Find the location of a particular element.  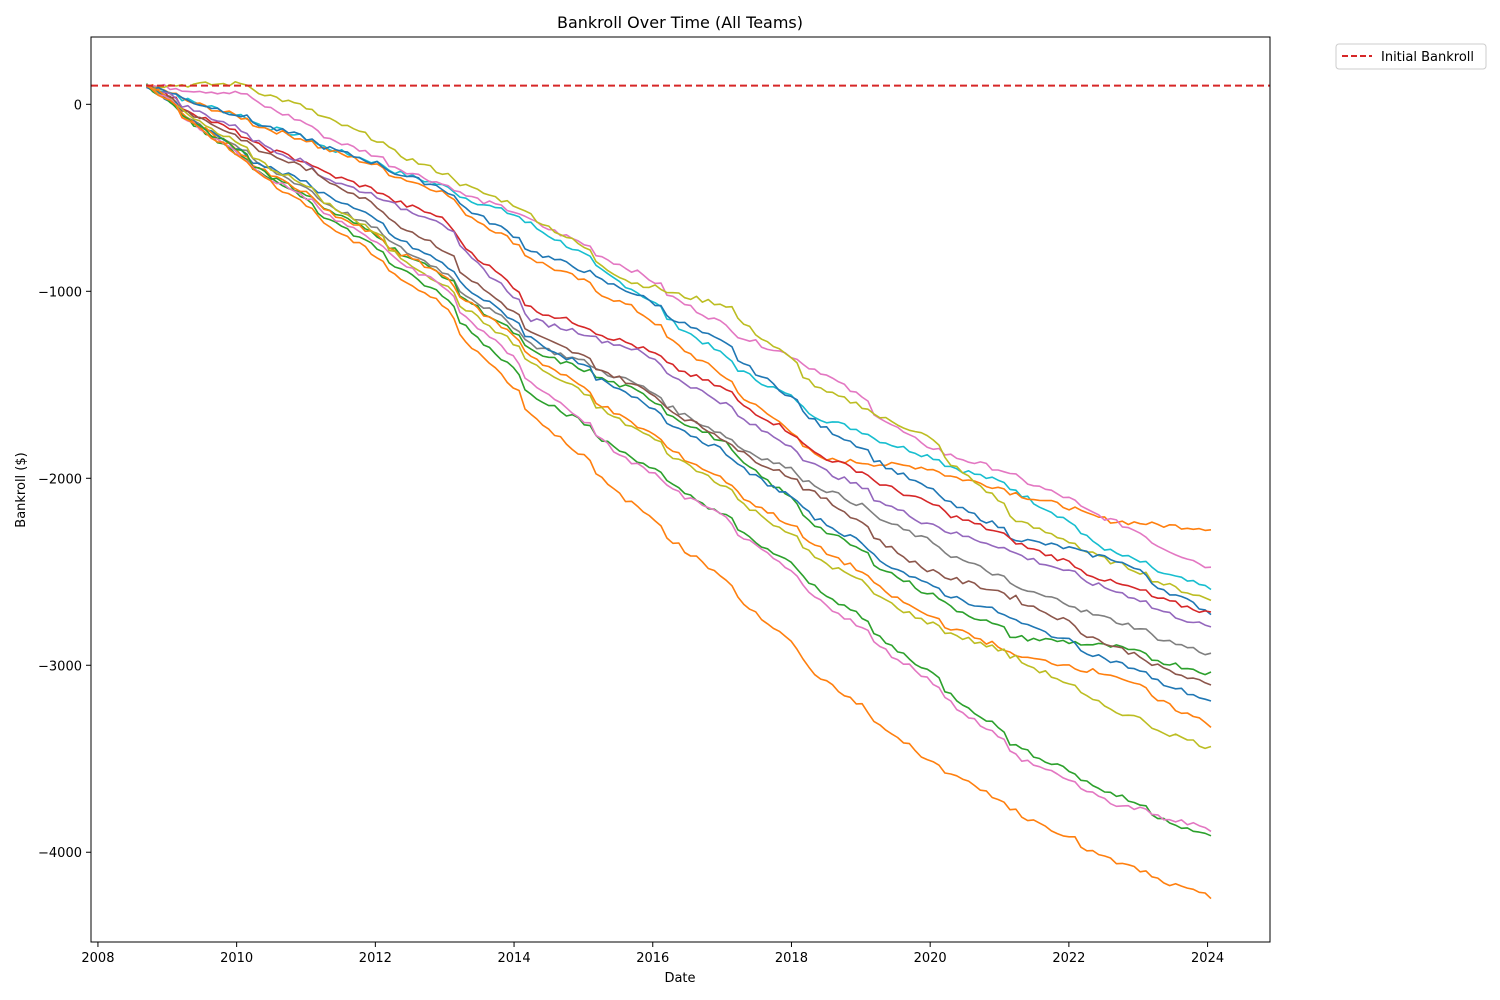

x-tick-label: 2012 is located at coordinates (375, 958).